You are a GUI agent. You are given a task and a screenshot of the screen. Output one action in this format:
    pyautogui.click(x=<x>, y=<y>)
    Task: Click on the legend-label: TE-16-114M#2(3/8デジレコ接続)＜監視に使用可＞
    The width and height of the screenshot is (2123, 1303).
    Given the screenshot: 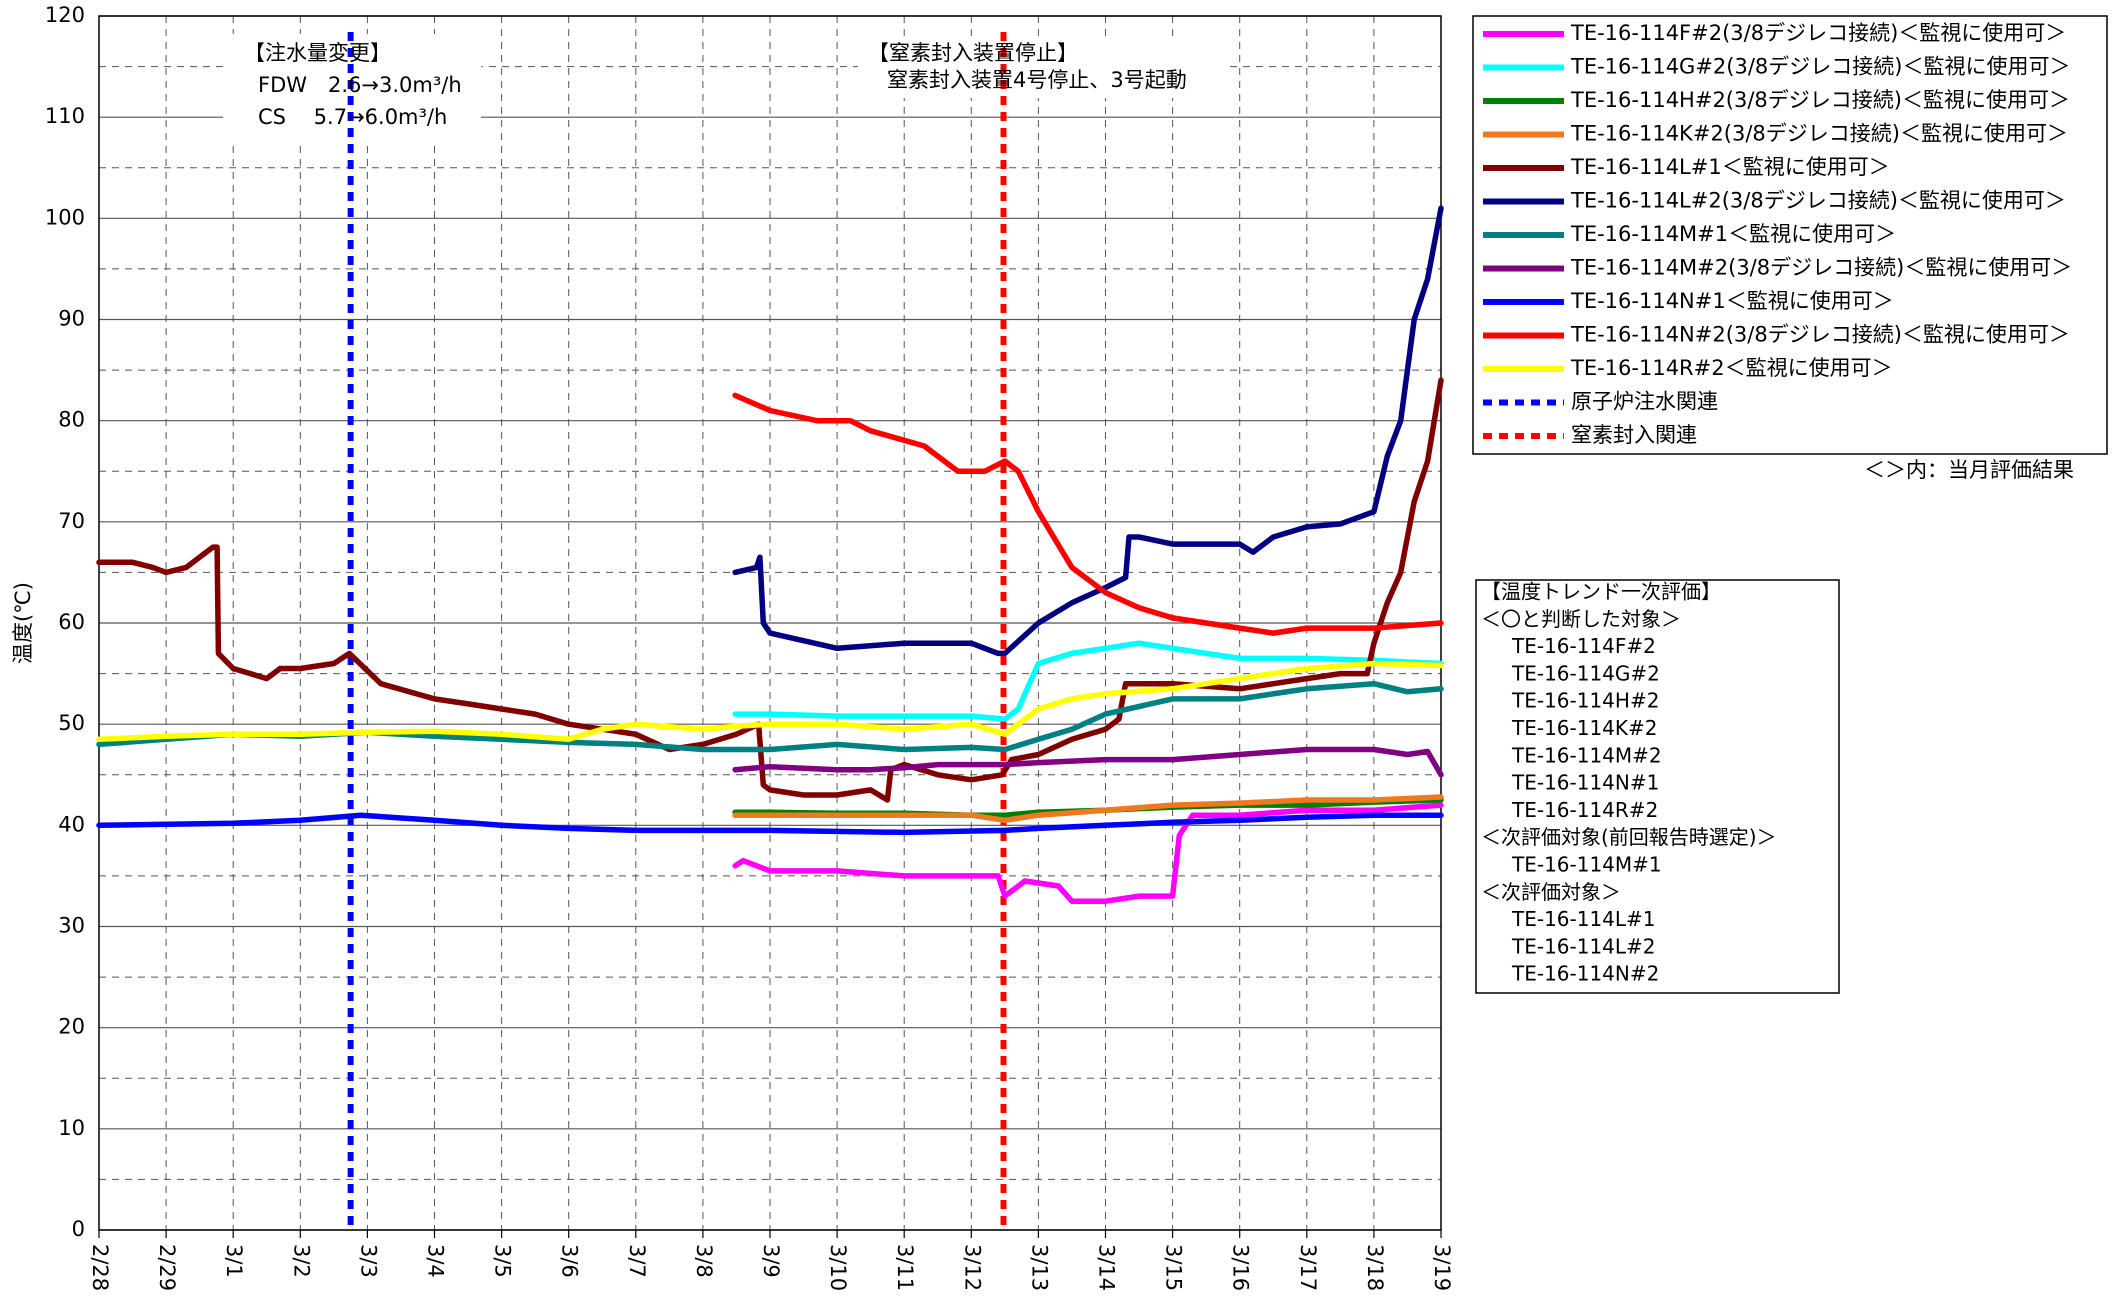 What is the action you would take?
    pyautogui.click(x=1821, y=268)
    